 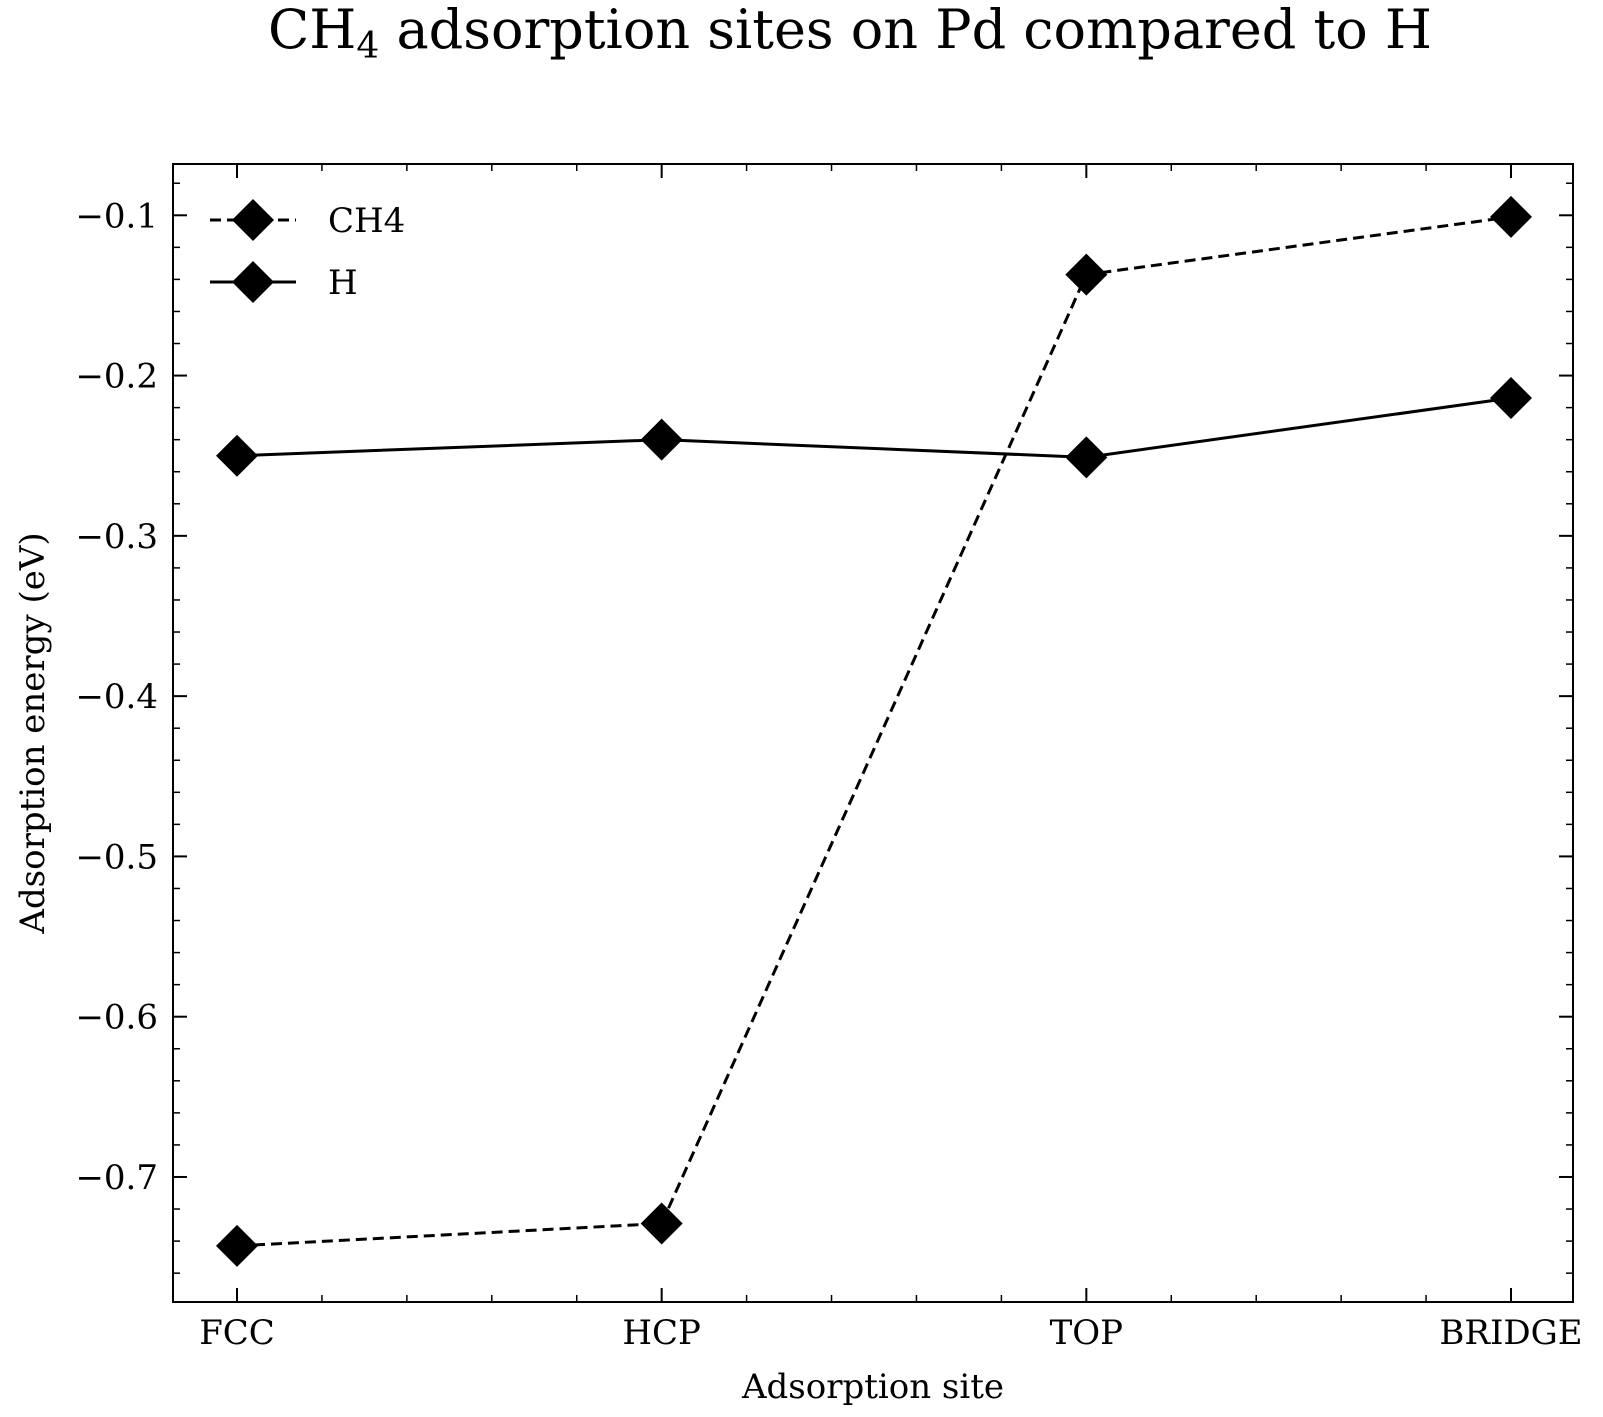 I want to click on chart-title-subscript: 4, so click(x=367, y=46).